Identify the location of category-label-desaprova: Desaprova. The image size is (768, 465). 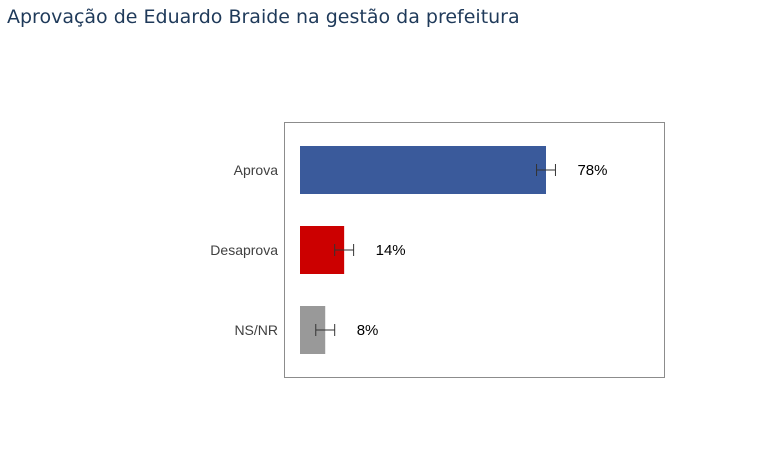
(244, 250).